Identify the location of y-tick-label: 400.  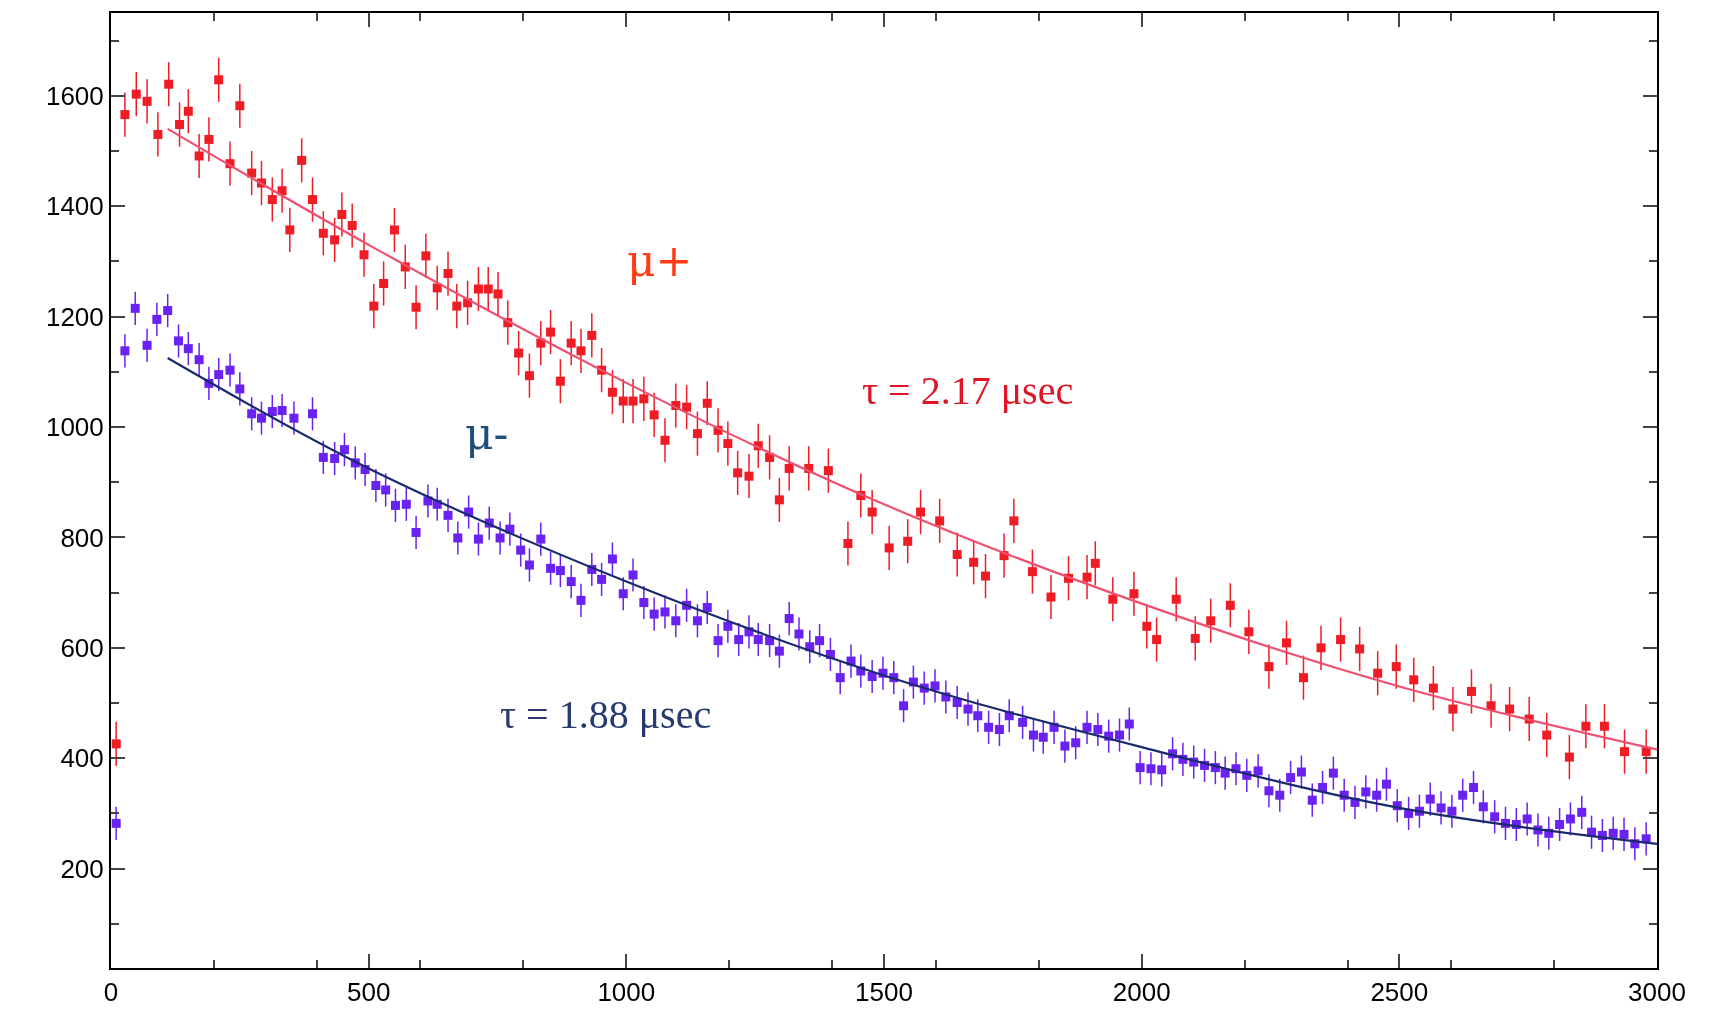
(82, 758).